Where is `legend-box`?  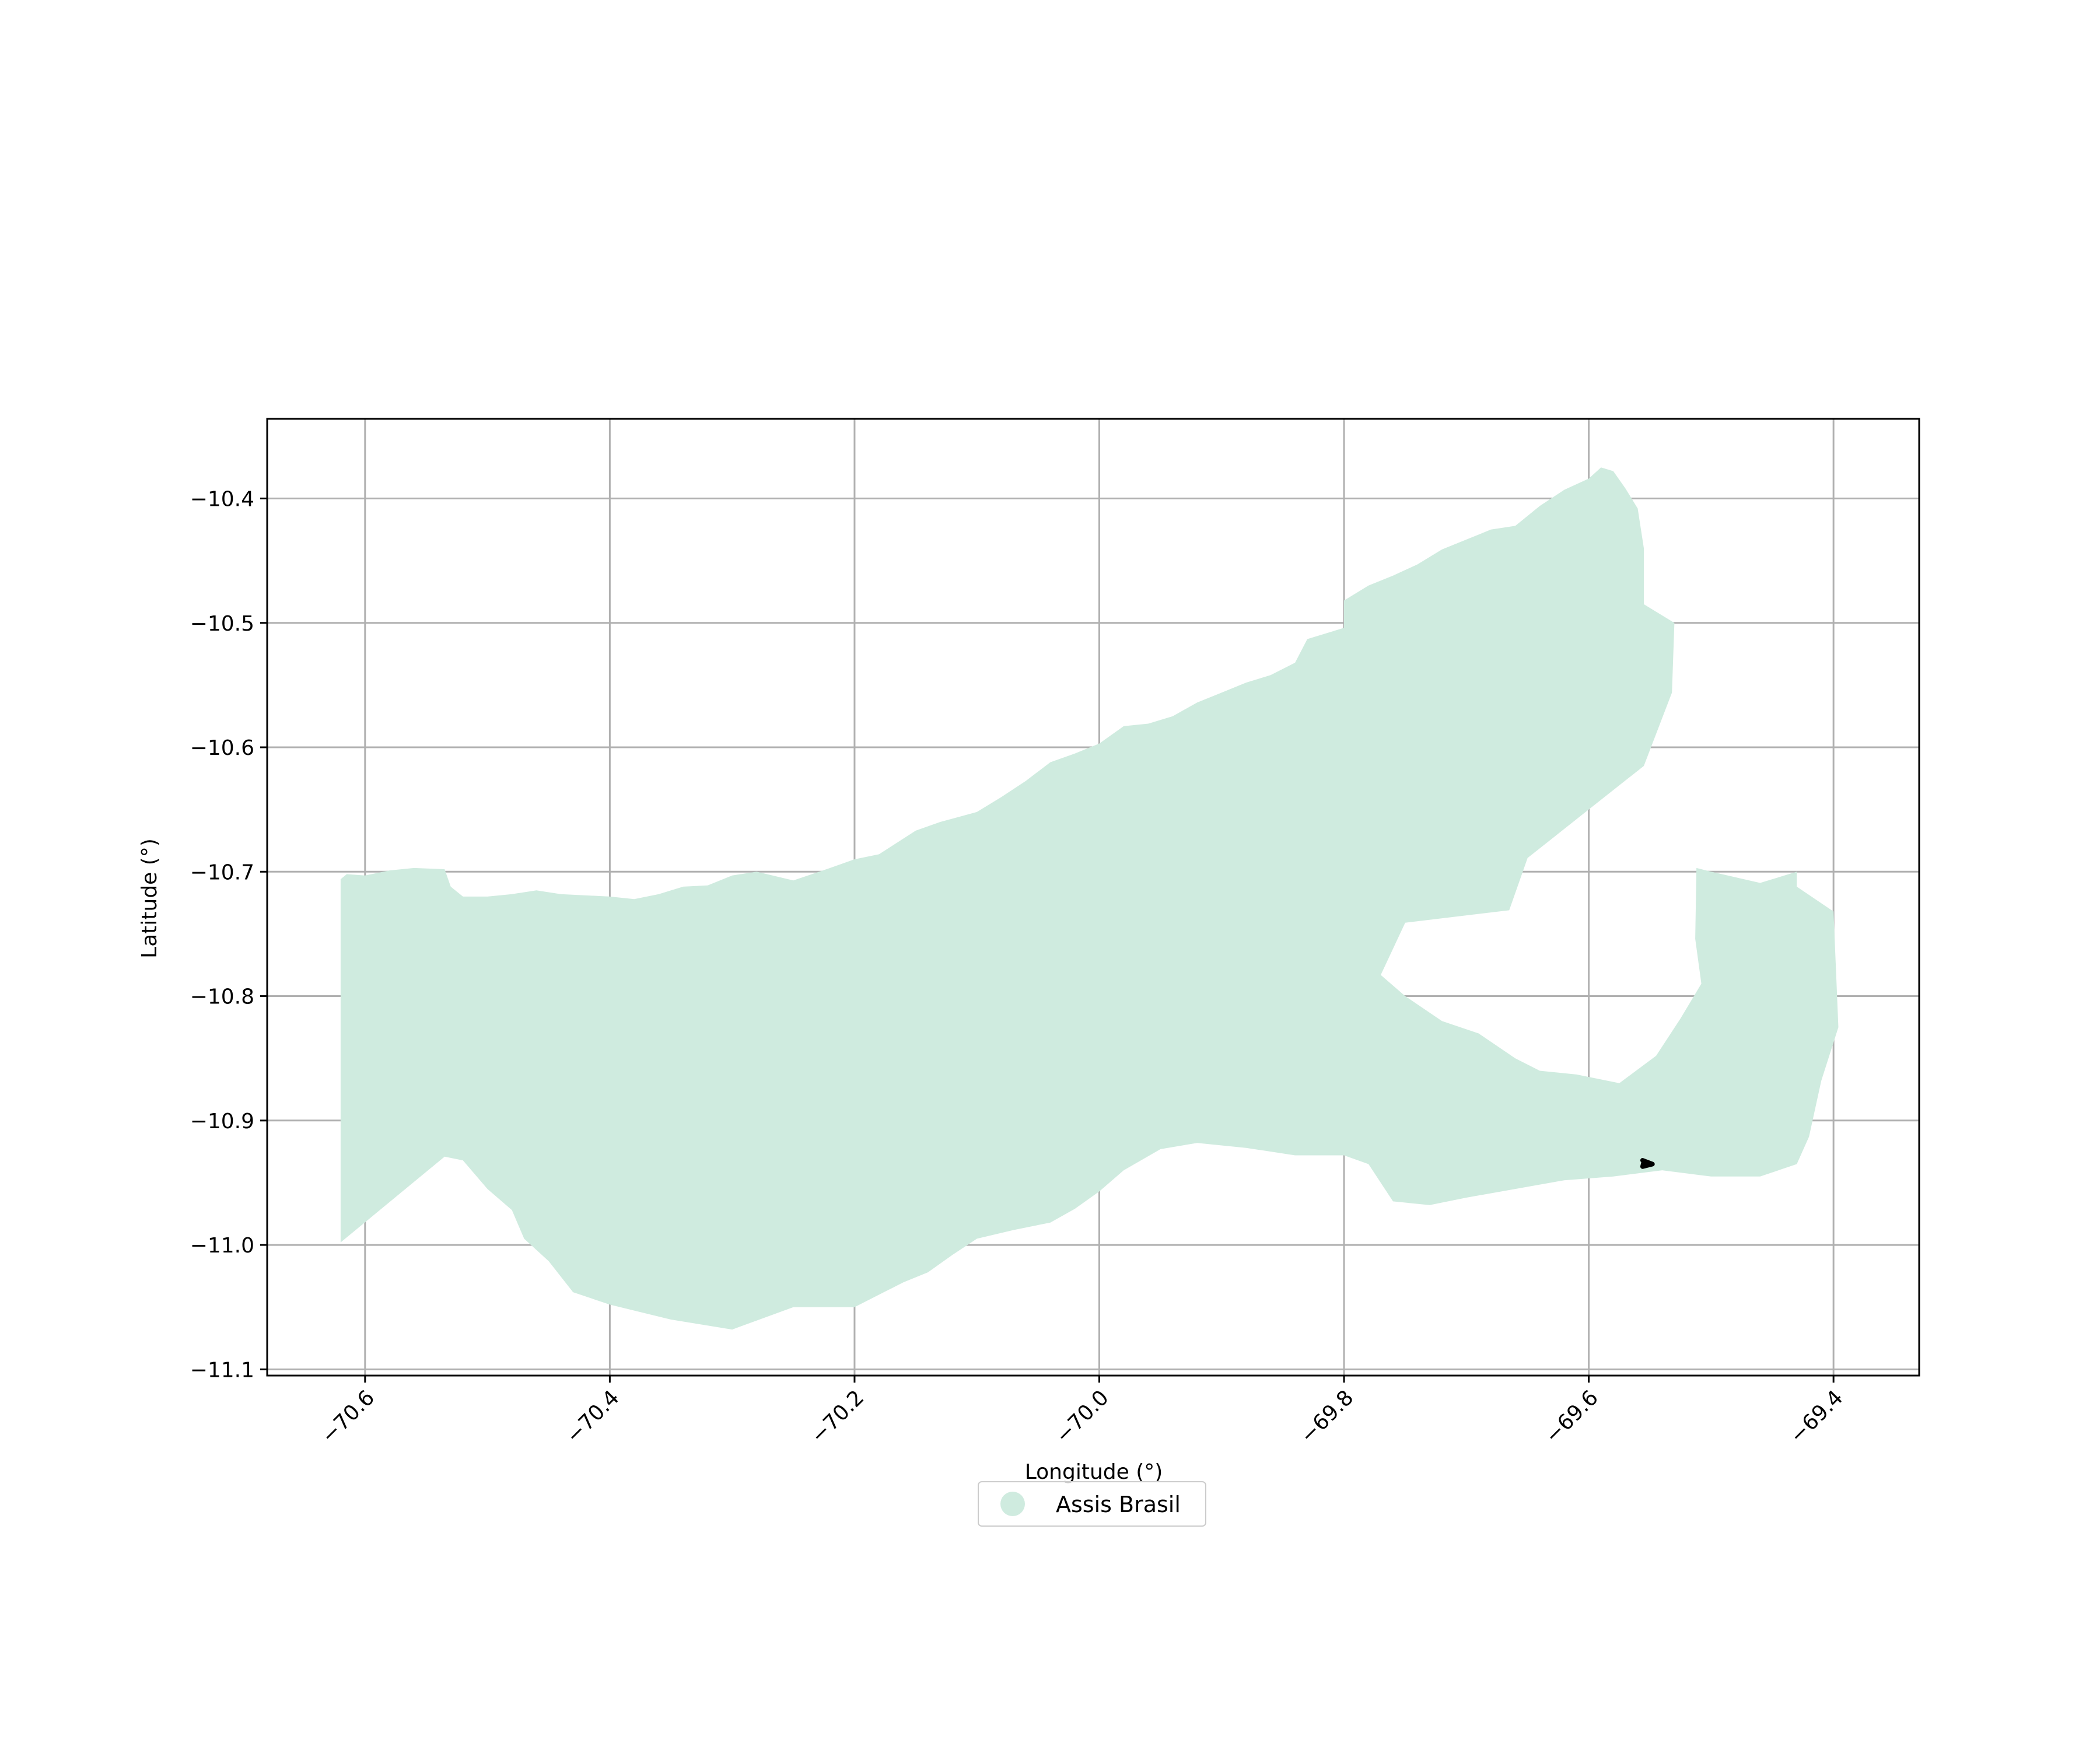
legend-box is located at coordinates (1092, 1504).